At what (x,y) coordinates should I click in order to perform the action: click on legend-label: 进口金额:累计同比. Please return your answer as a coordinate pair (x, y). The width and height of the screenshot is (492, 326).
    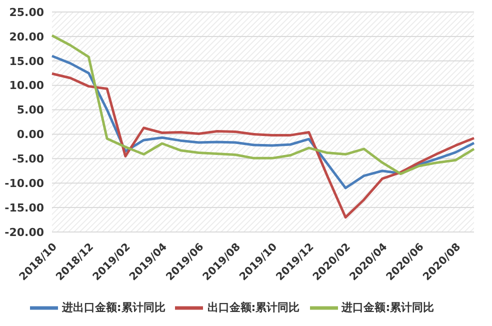
    Looking at the image, I should click on (388, 307).